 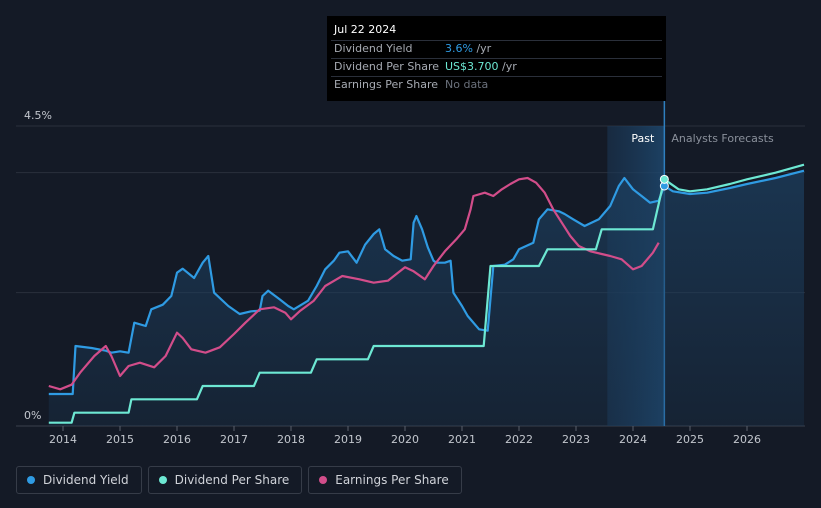 What do you see at coordinates (643, 138) in the screenshot?
I see `past-label: Past` at bounding box center [643, 138].